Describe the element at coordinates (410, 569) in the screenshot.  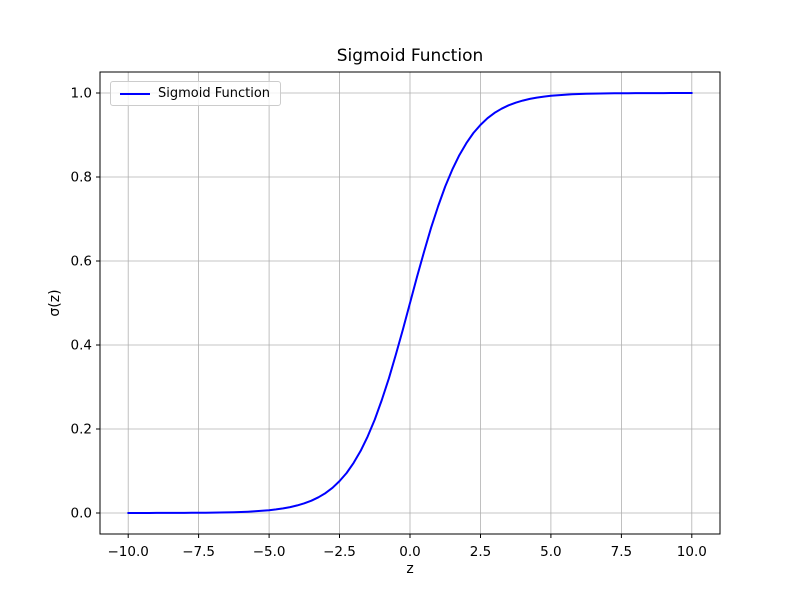
I see `x-axis-label: z` at that location.